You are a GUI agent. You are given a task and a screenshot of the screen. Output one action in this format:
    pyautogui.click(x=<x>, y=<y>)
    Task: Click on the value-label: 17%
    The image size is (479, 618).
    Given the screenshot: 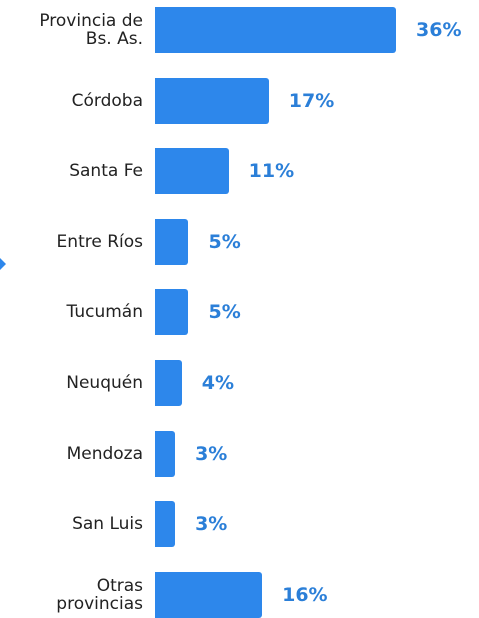 What is the action you would take?
    pyautogui.click(x=311, y=100)
    